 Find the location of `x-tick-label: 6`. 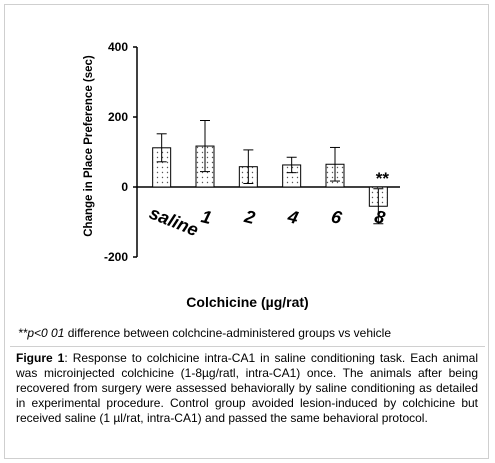

x-tick-label: 6 is located at coordinates (337, 217).